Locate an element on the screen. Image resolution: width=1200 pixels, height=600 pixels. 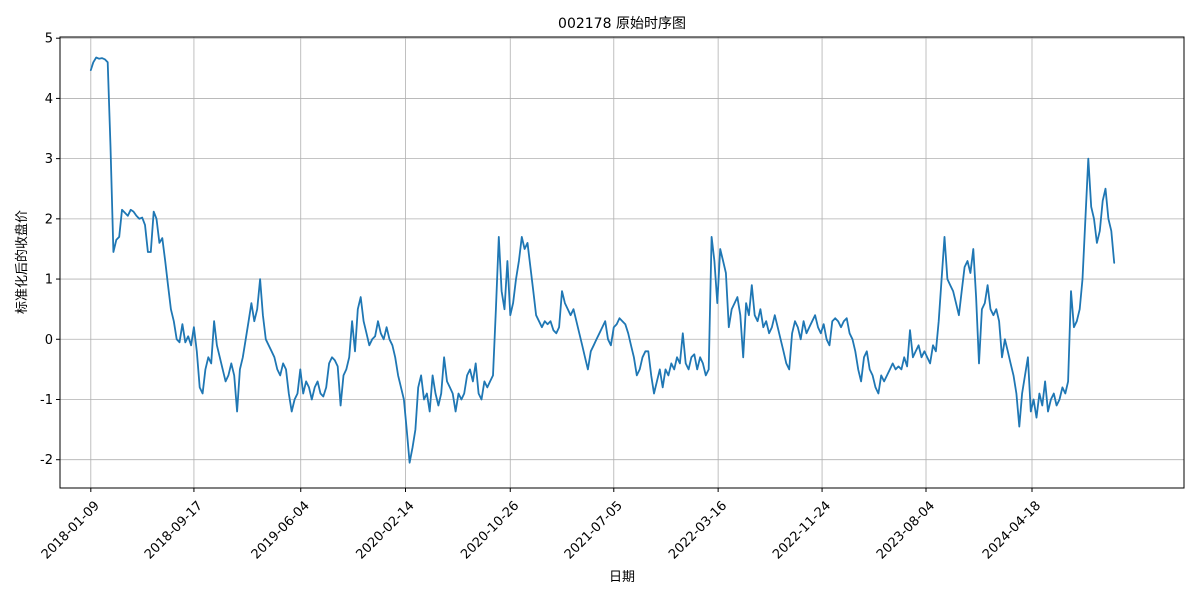
y-tick-label: 1 is located at coordinates (49, 280).